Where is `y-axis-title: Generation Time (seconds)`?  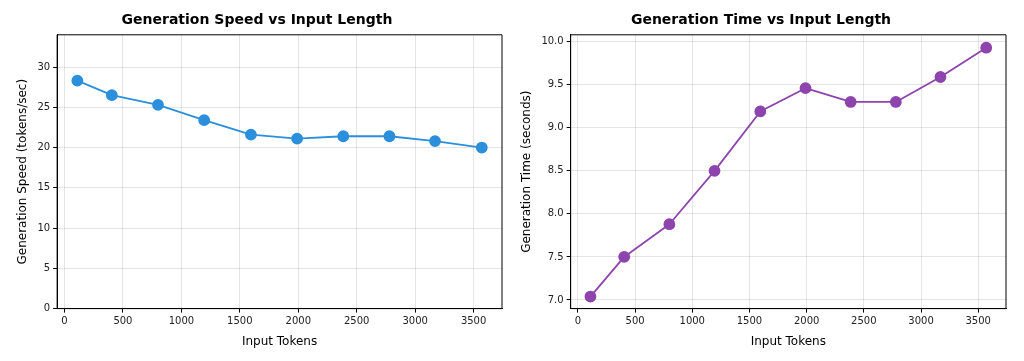
y-axis-title: Generation Time (seconds) is located at coordinates (526, 171).